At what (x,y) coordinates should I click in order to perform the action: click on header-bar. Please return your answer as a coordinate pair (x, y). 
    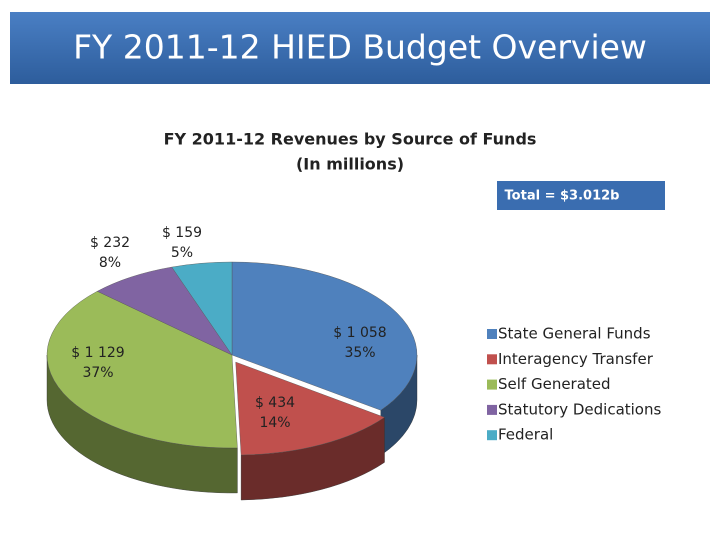
    Looking at the image, I should click on (360, 48).